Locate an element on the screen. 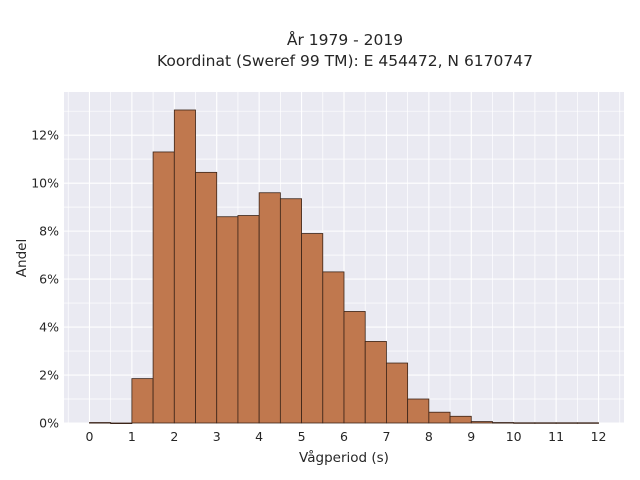 The image size is (640, 480). x-tick-label: 10 is located at coordinates (514, 436).